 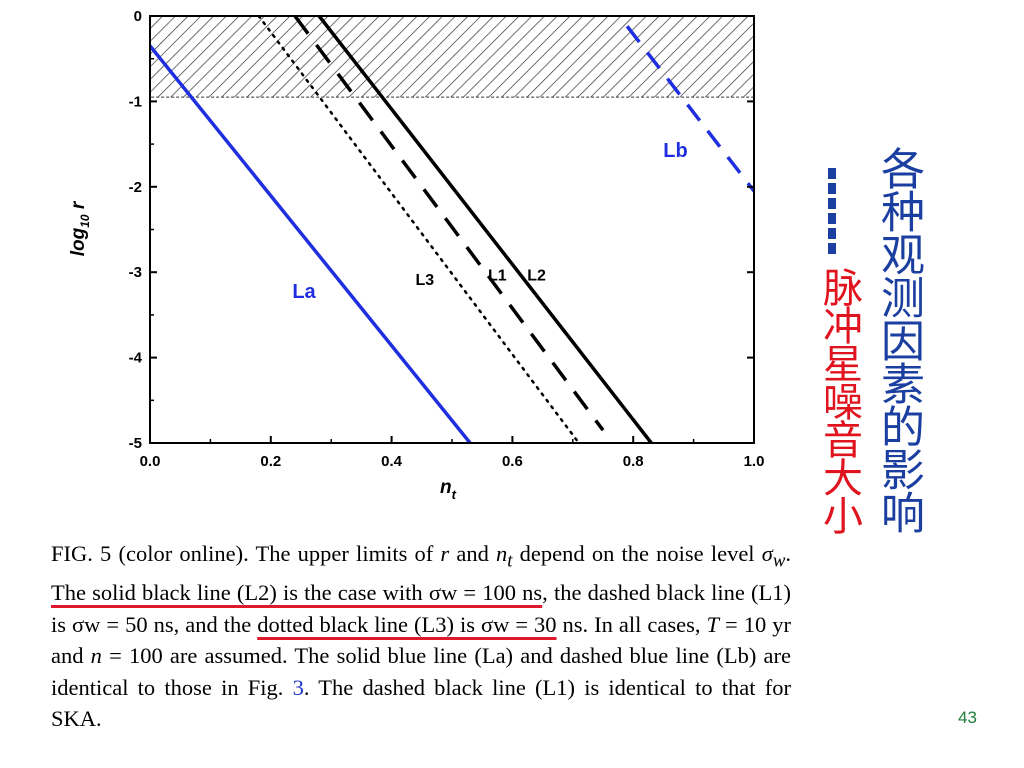 I want to click on annotation-pulsar-noise-level: 脉冲星噪音大小, so click(x=839, y=400).